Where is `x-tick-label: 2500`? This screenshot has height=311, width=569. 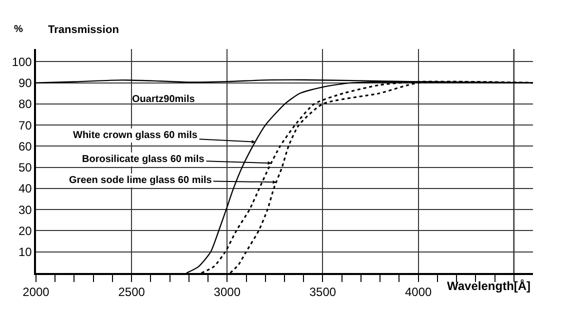
x-tick-label: 2500 is located at coordinates (132, 292).